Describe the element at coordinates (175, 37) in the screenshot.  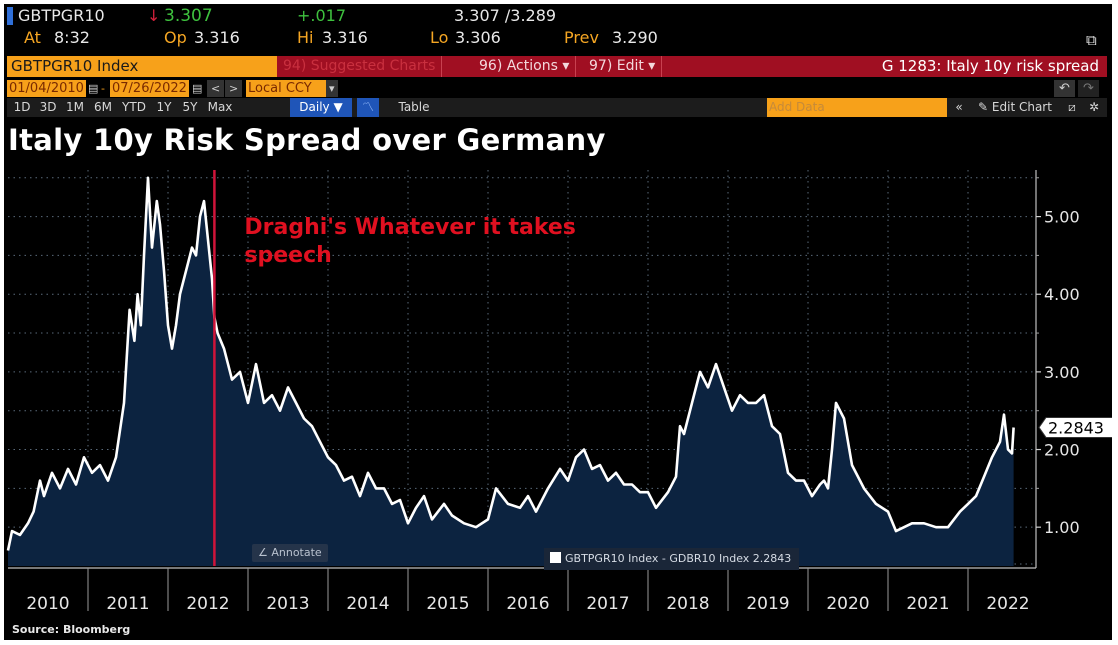
I see `open-label: Op` at that location.